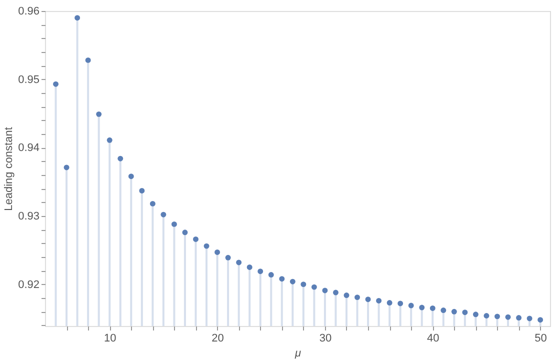  Describe the element at coordinates (218, 338) in the screenshot. I see `x-tick-label: 20` at that location.